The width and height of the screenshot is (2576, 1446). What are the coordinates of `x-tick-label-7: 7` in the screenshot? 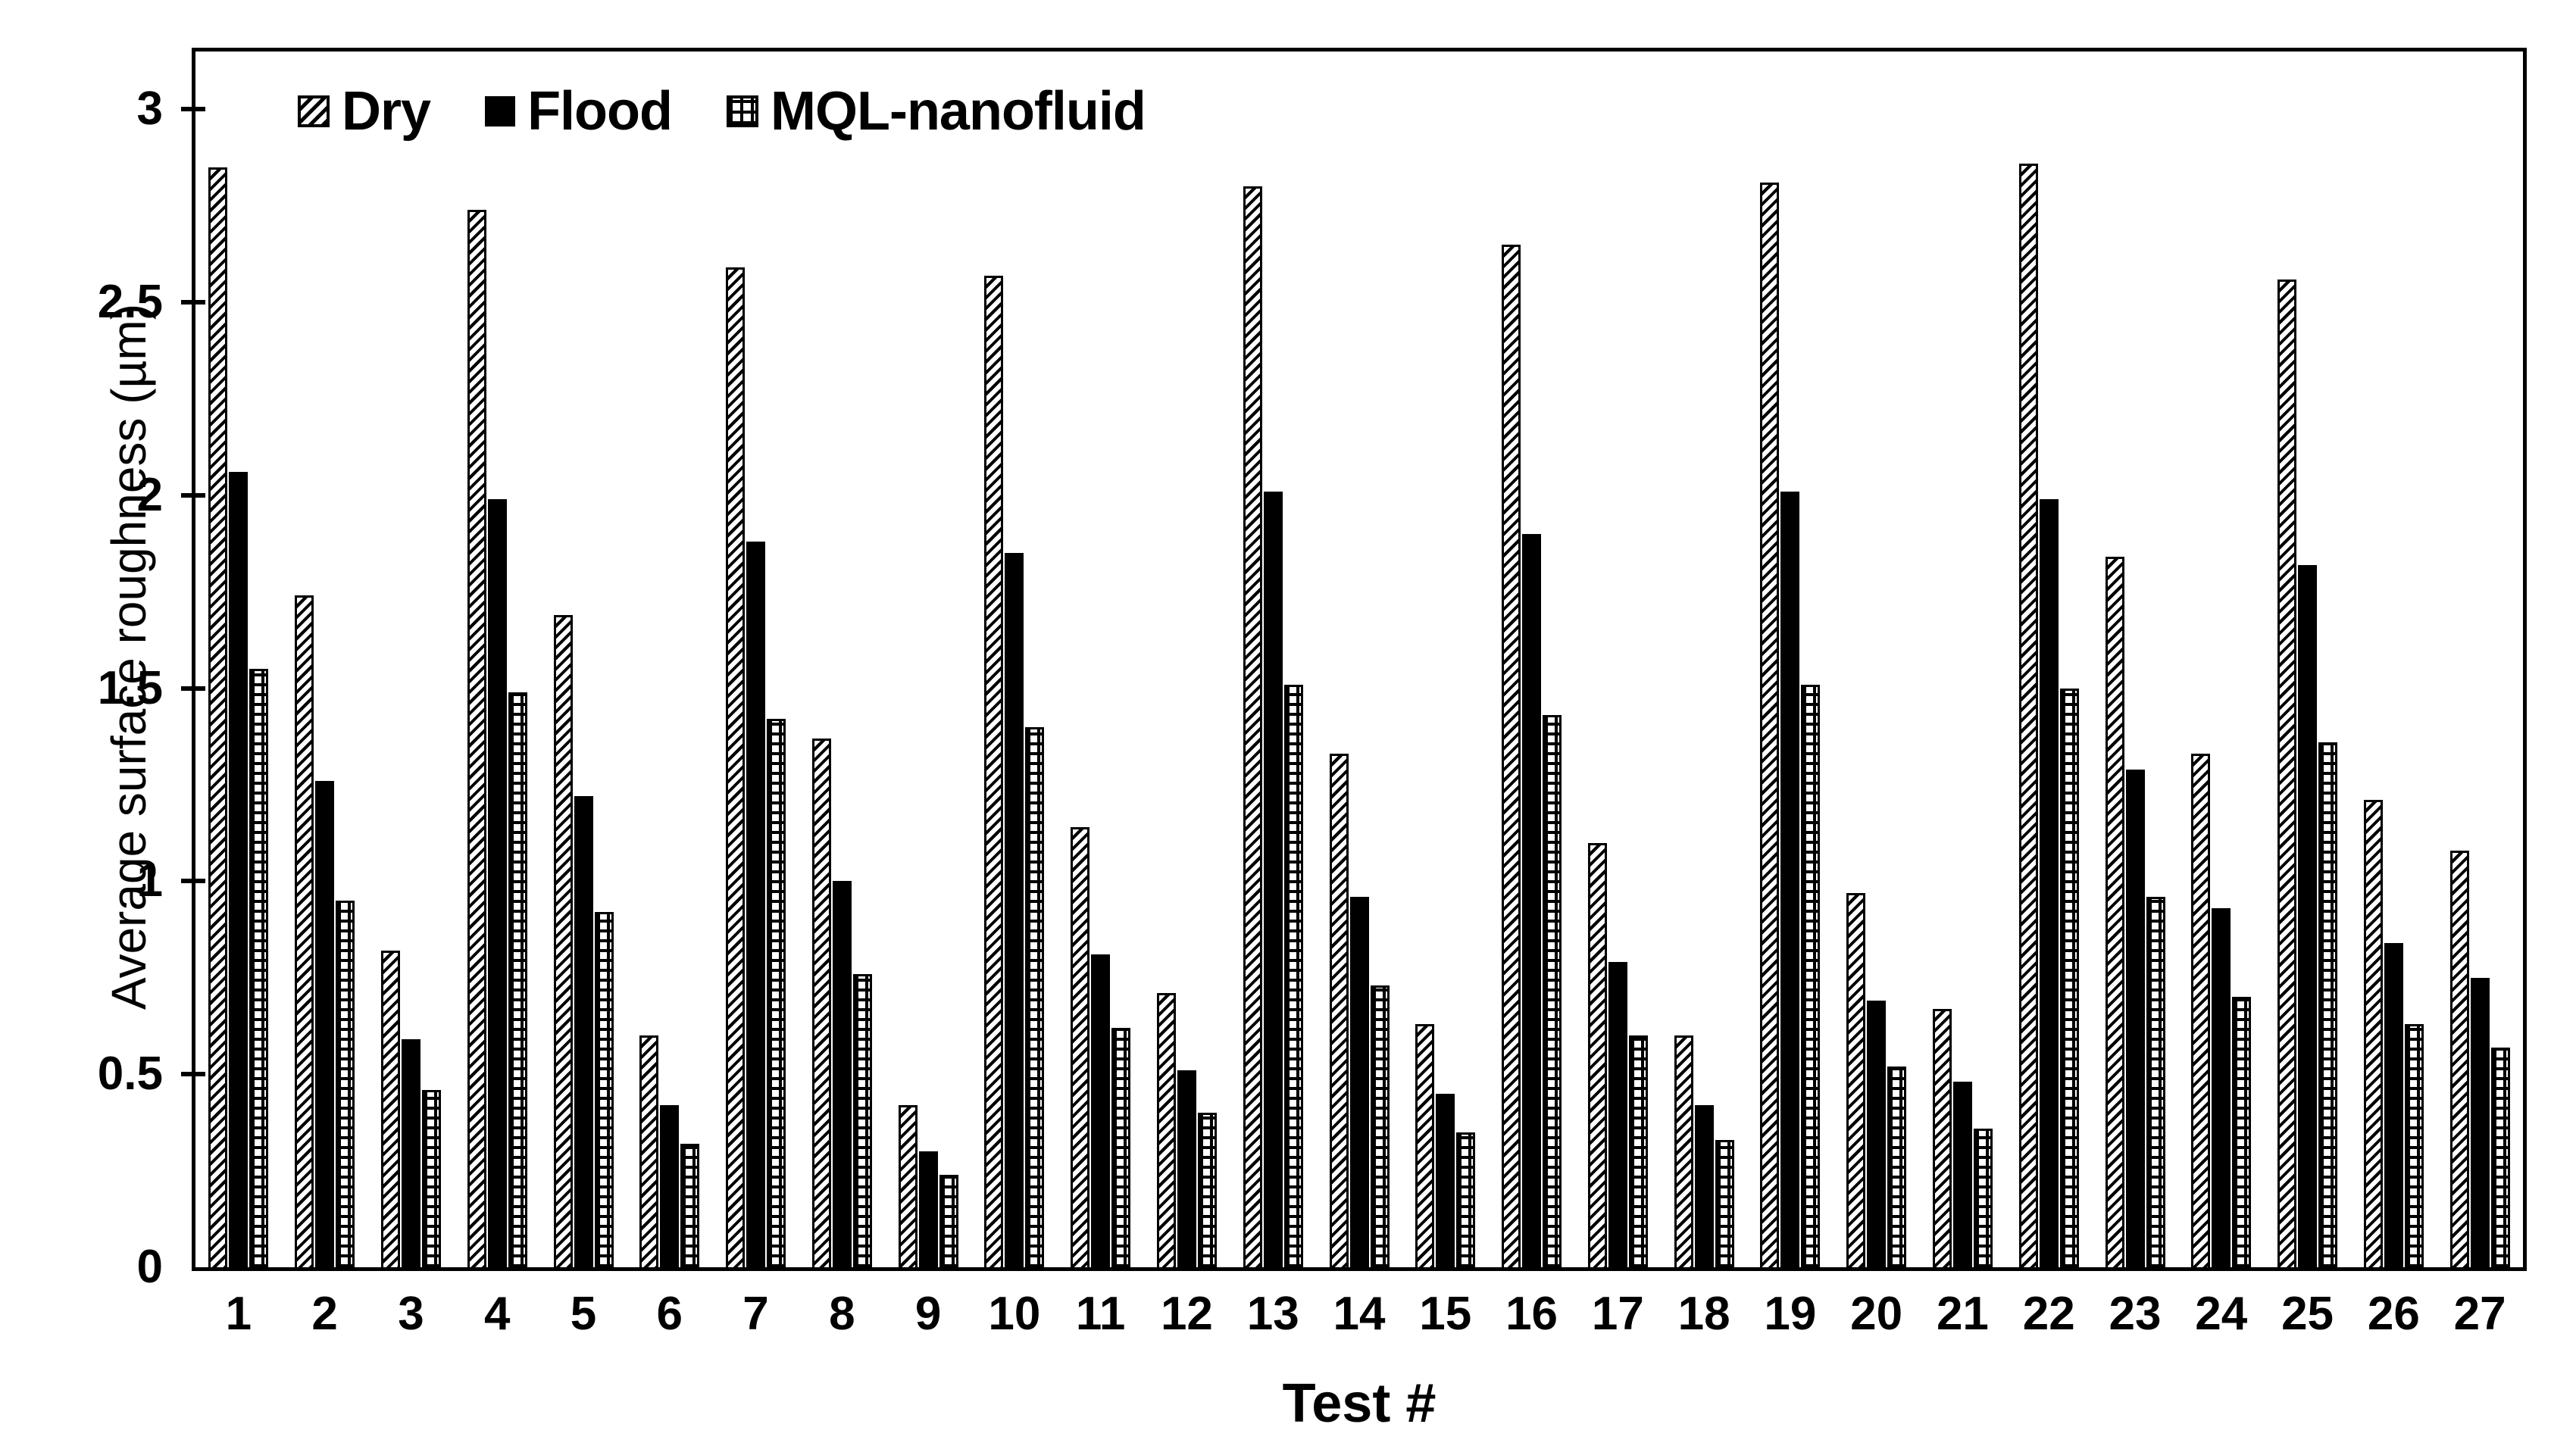 It's located at (755, 1314).